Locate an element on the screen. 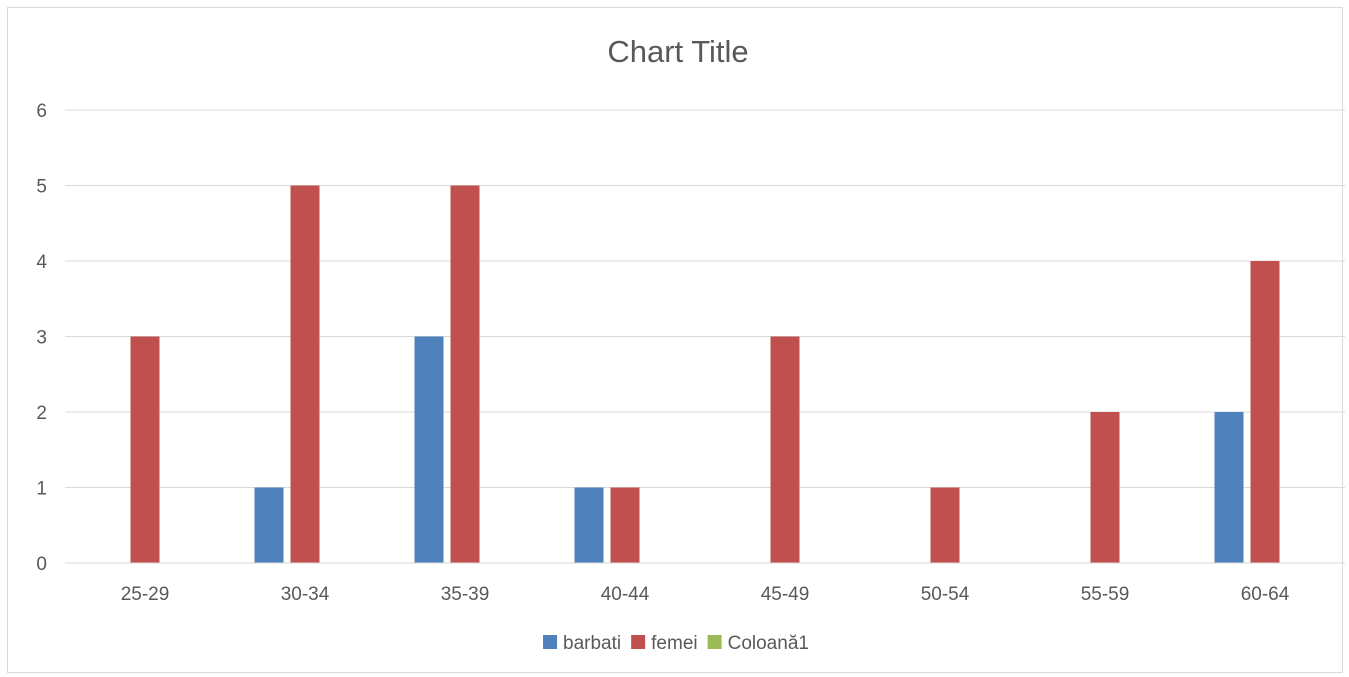 This screenshot has height=677, width=1349. x-category-label: 40-44 is located at coordinates (625, 594).